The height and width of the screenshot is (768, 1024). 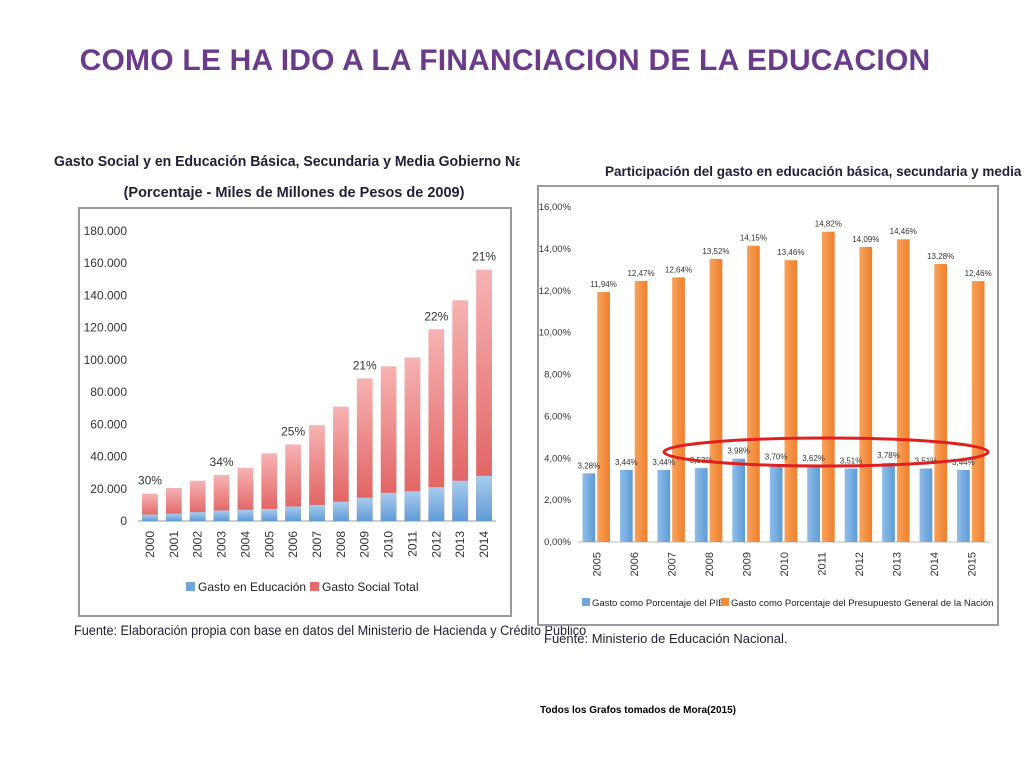 I want to click on right-data-label-presupuesto: 14,82%, so click(x=828, y=224).